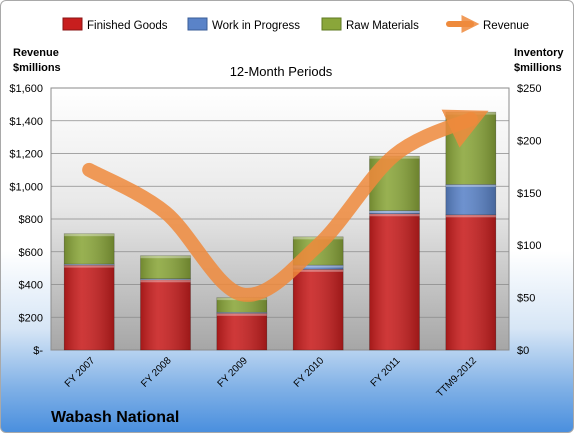  I want to click on x-tick-label: FY 2008, so click(156, 372).